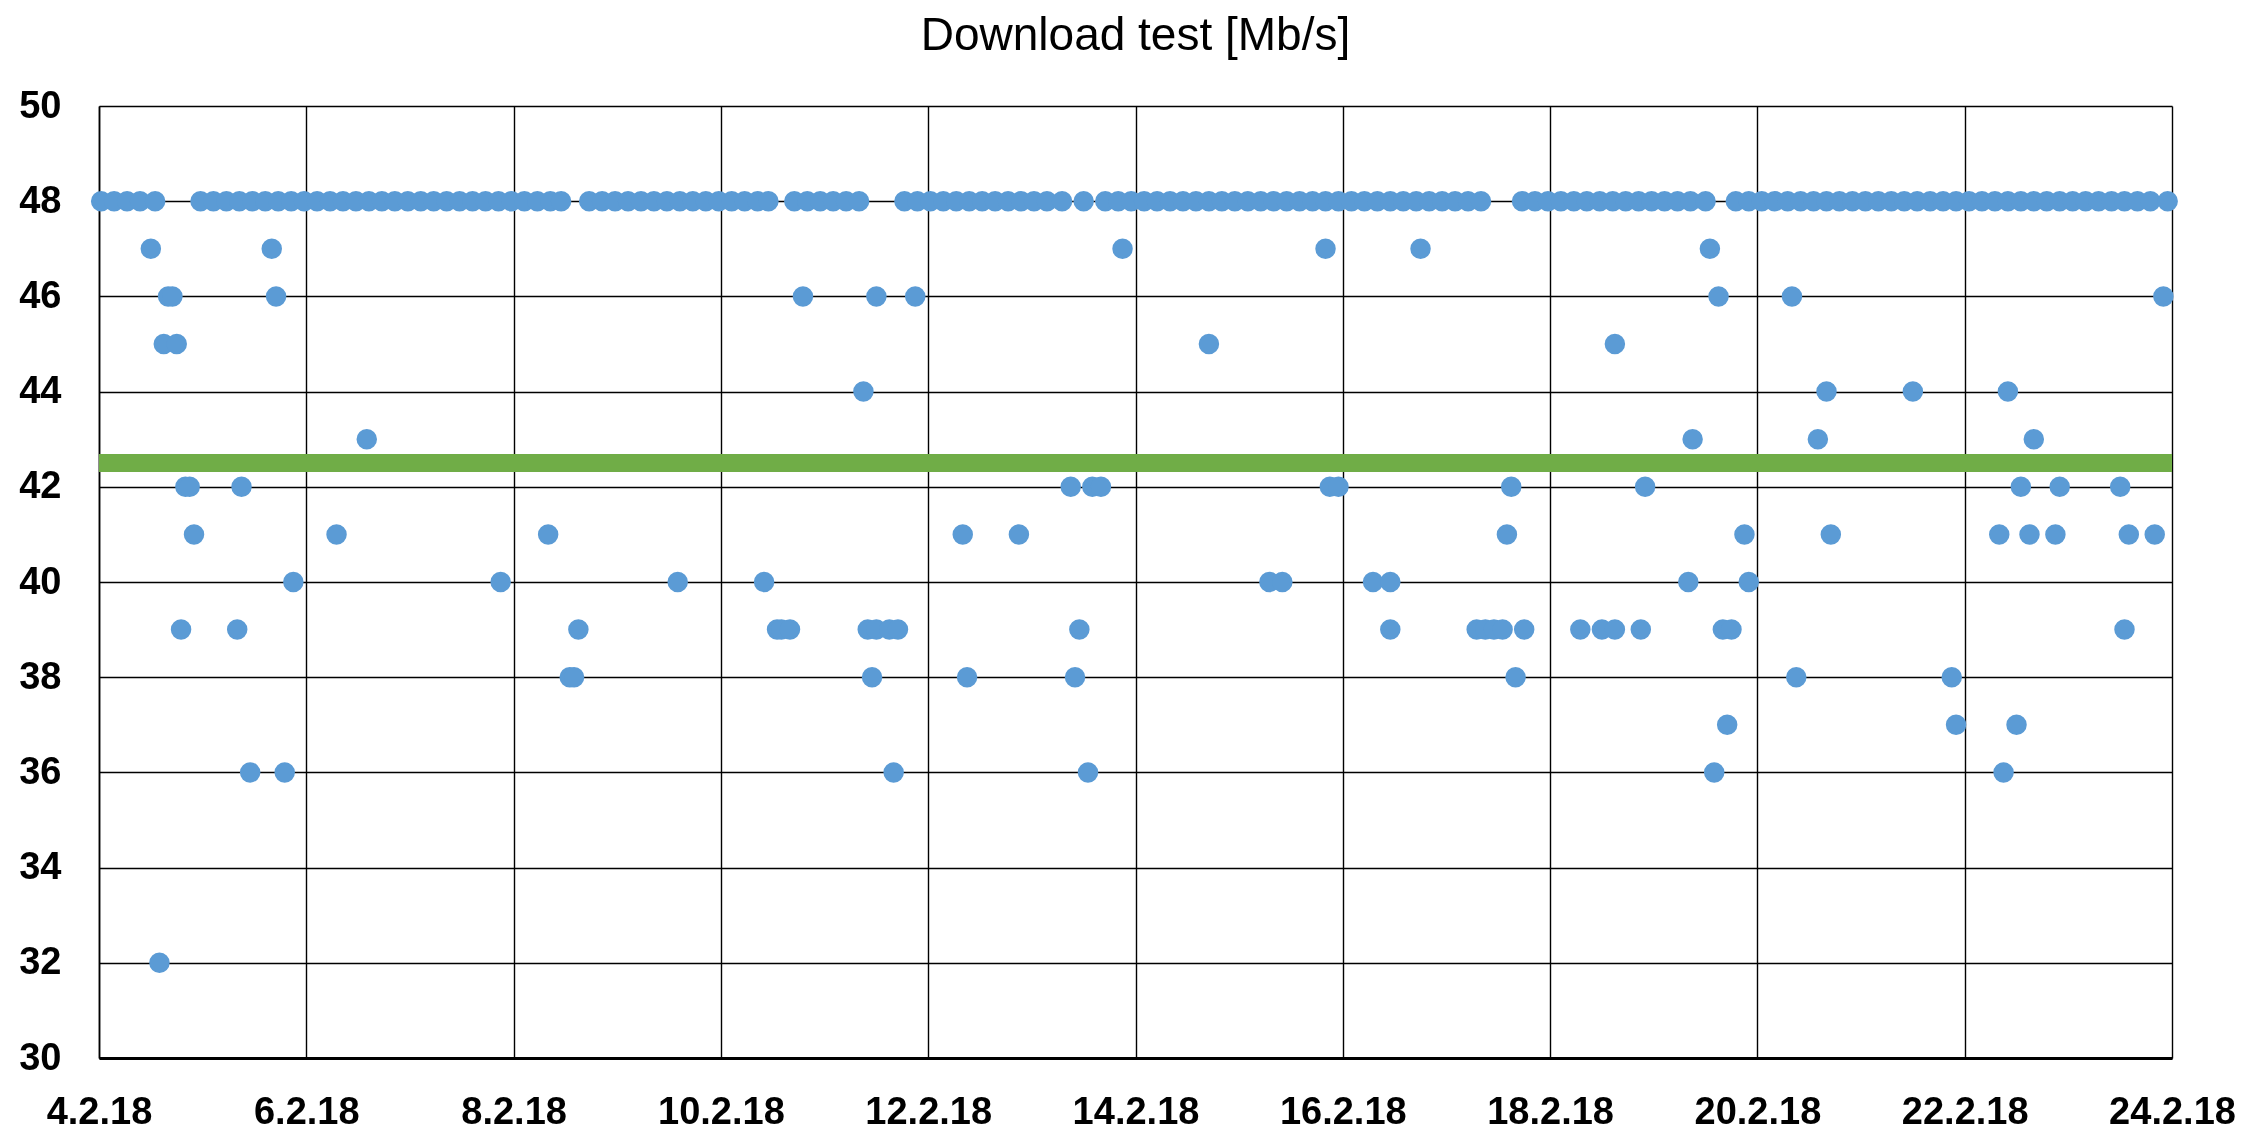  What do you see at coordinates (306, 1110) in the screenshot?
I see `x-tick-label: 6.2.18` at bounding box center [306, 1110].